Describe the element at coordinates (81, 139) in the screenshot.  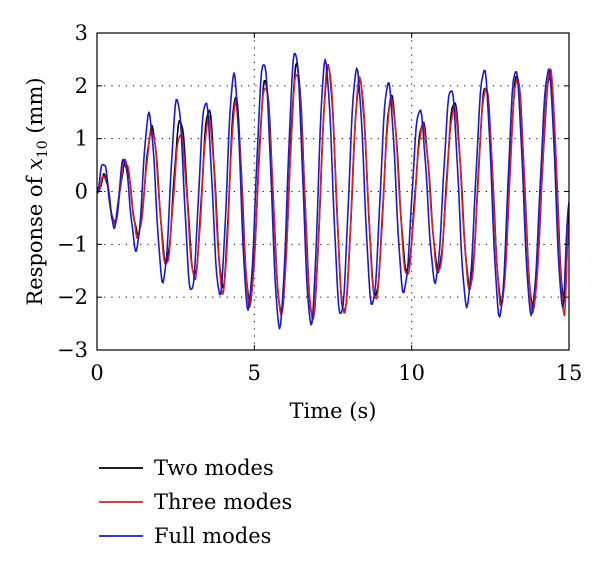
I see `y-tick-label: 1` at that location.